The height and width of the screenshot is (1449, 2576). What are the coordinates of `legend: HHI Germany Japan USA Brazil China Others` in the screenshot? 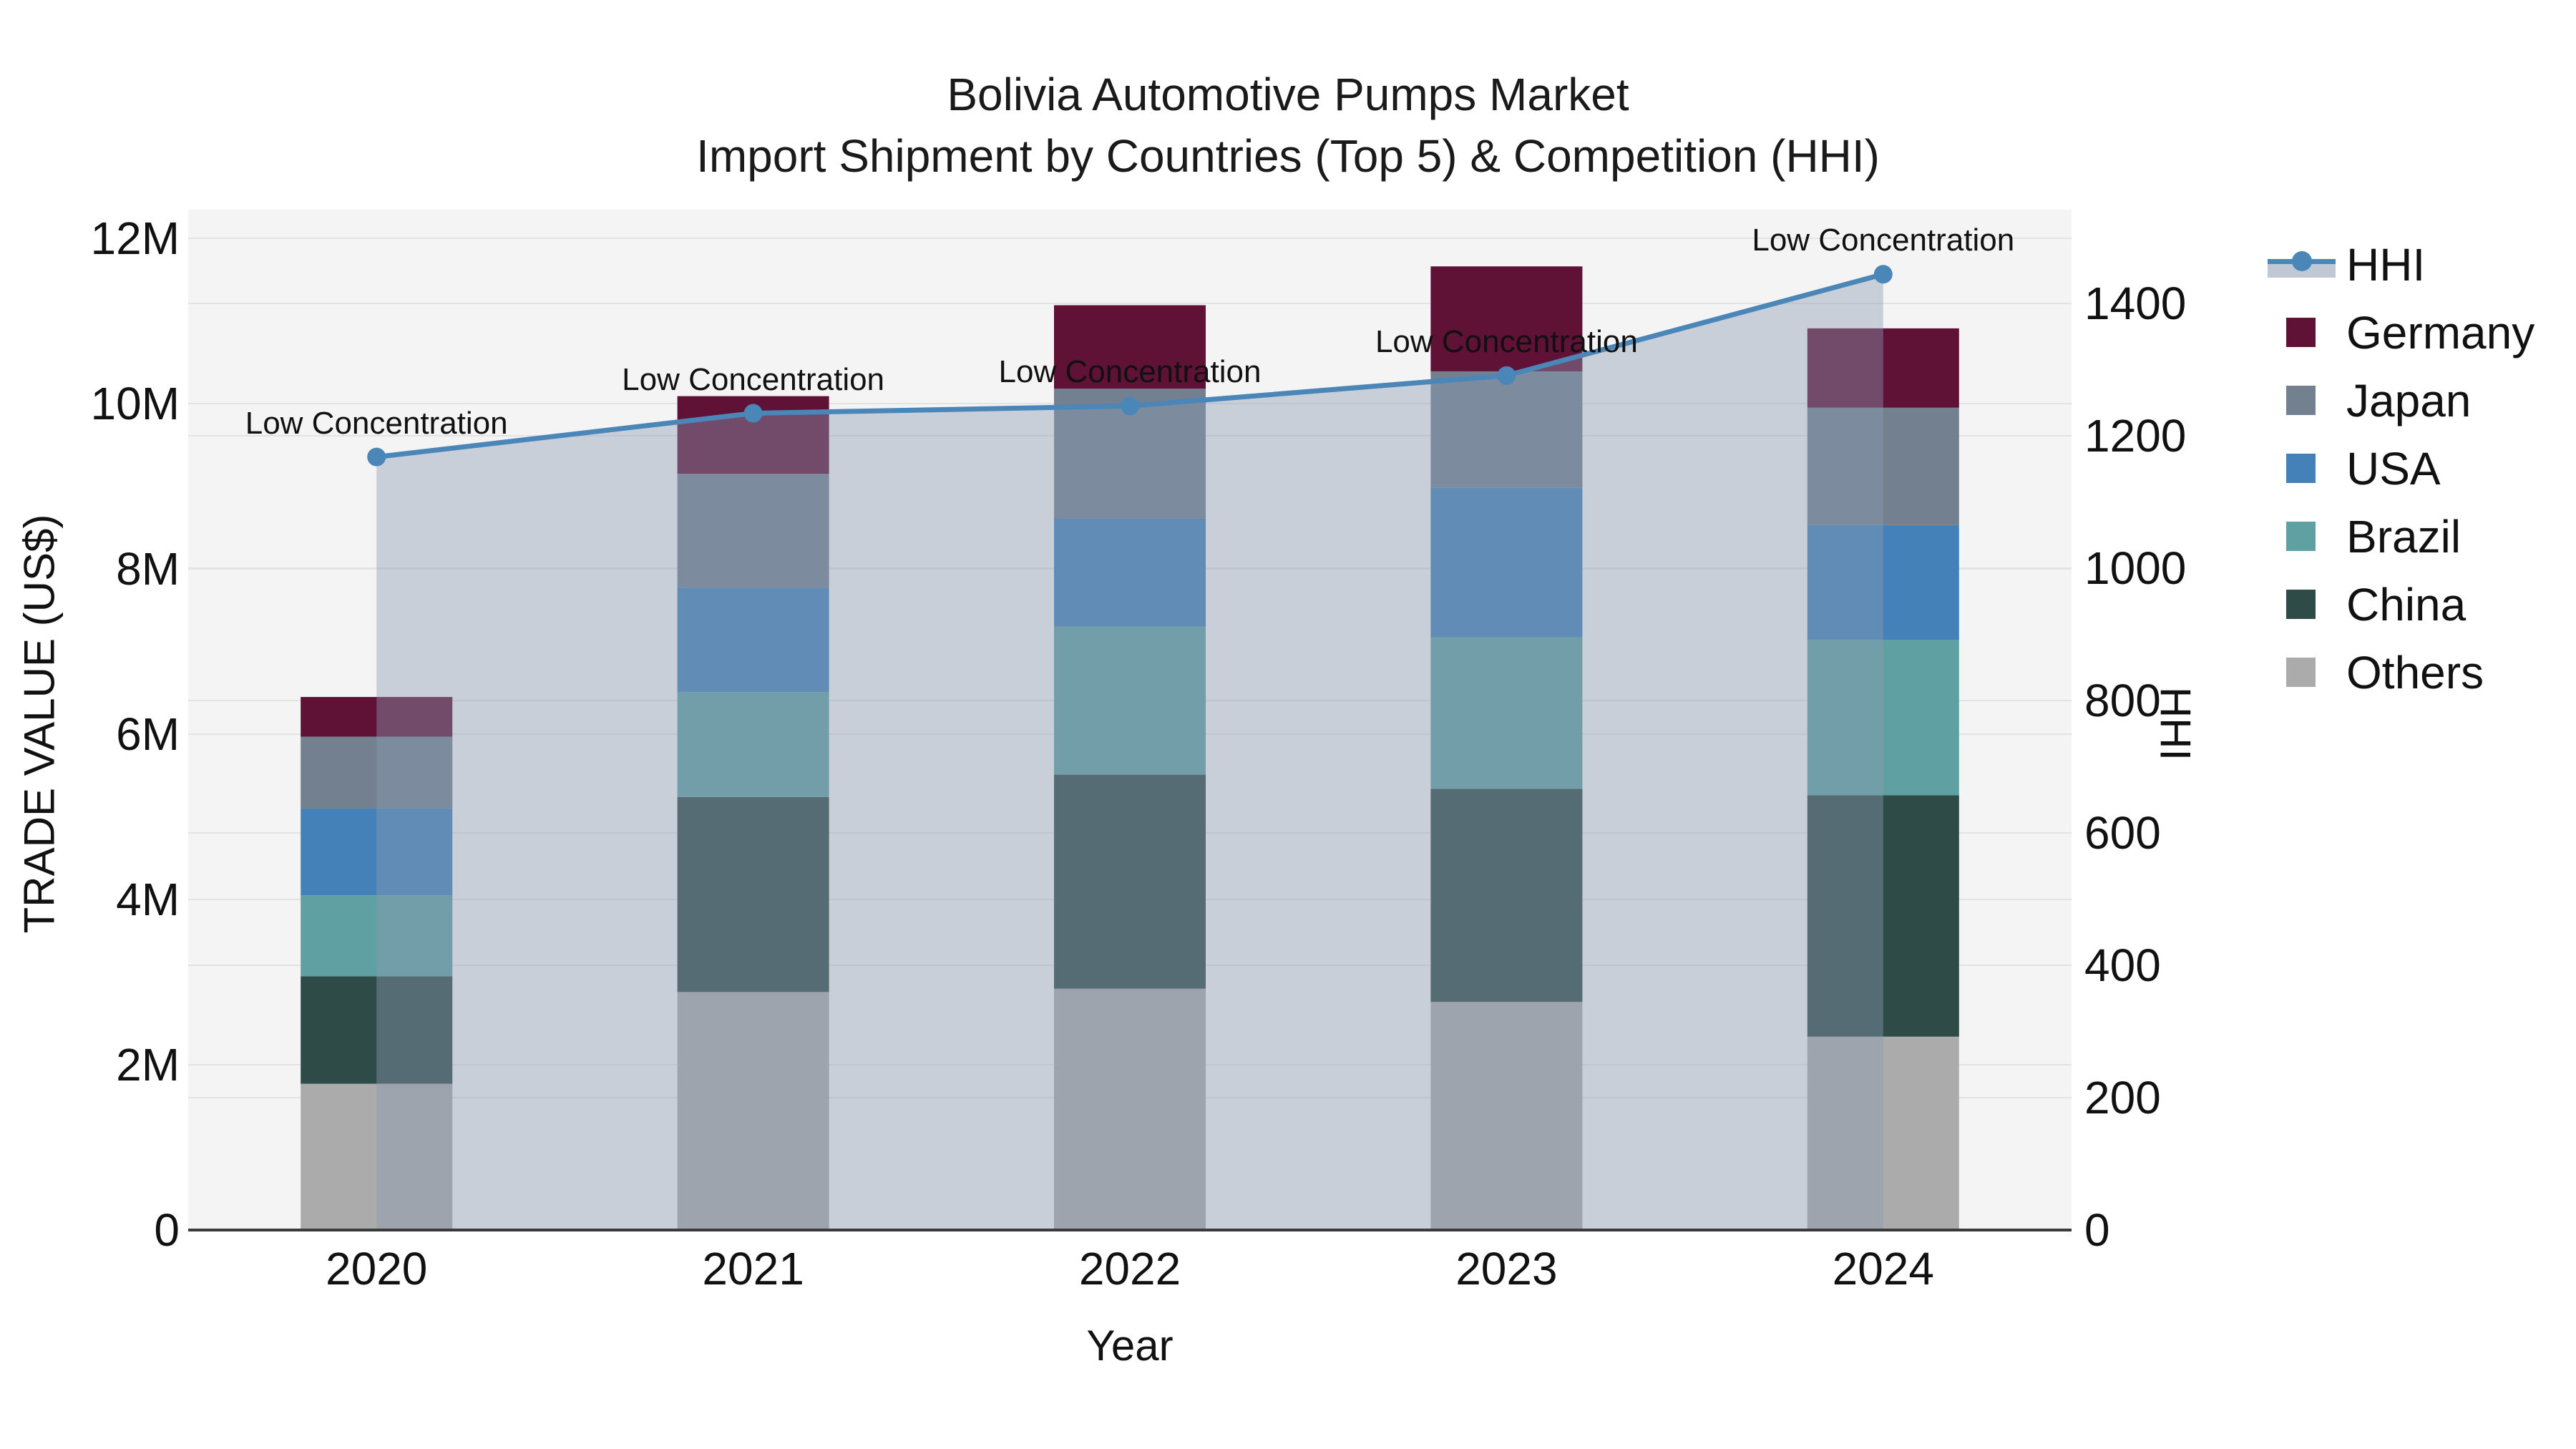 It's located at (2399, 468).